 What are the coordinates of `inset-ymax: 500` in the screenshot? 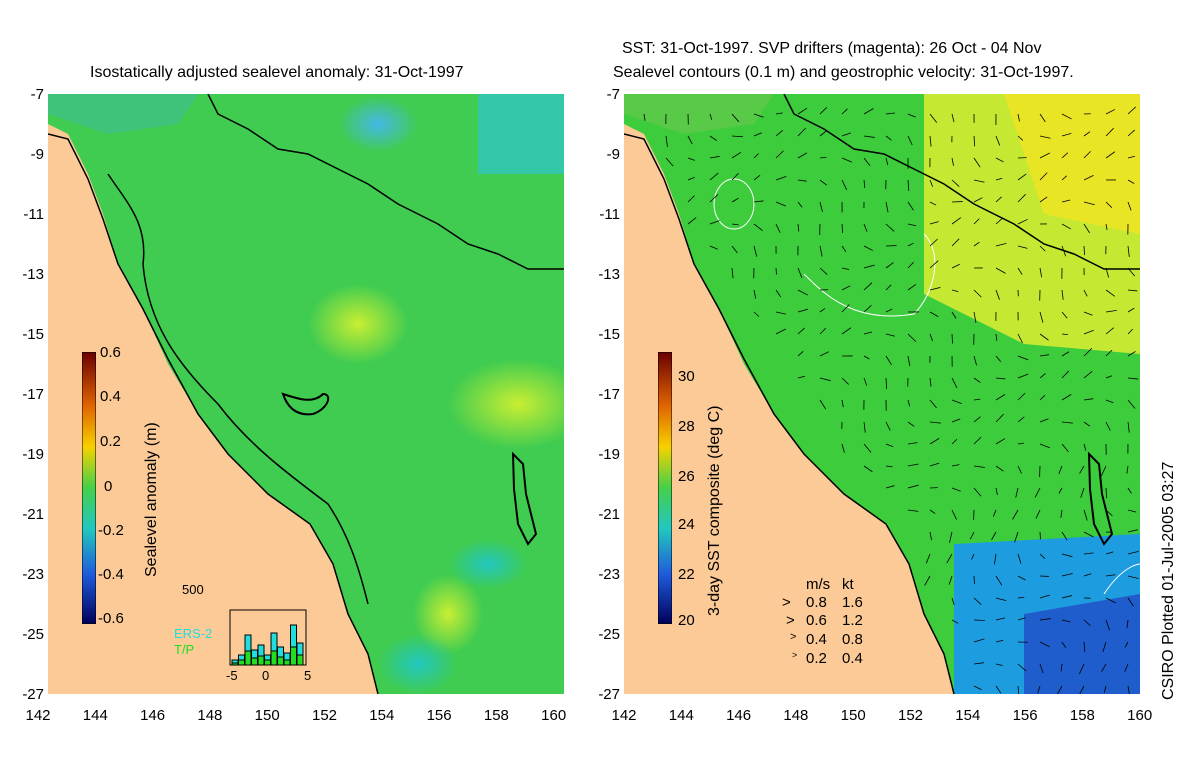 It's located at (193, 589).